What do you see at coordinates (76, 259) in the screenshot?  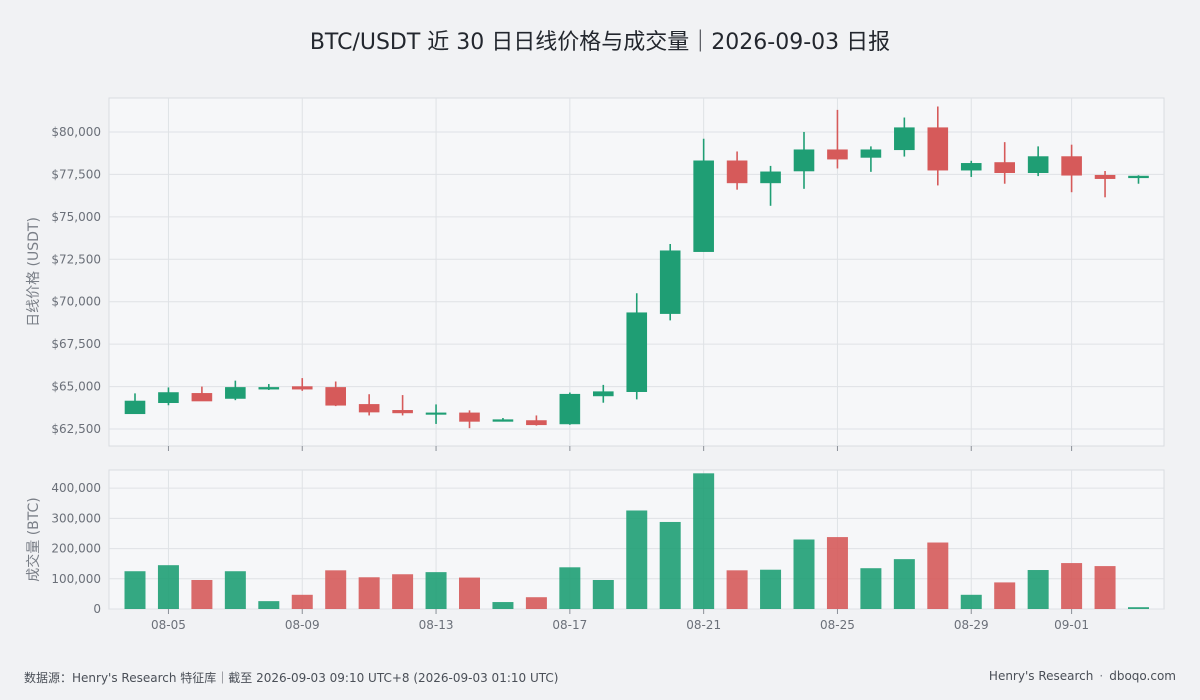 I see `price-tick-label: $72,500` at bounding box center [76, 259].